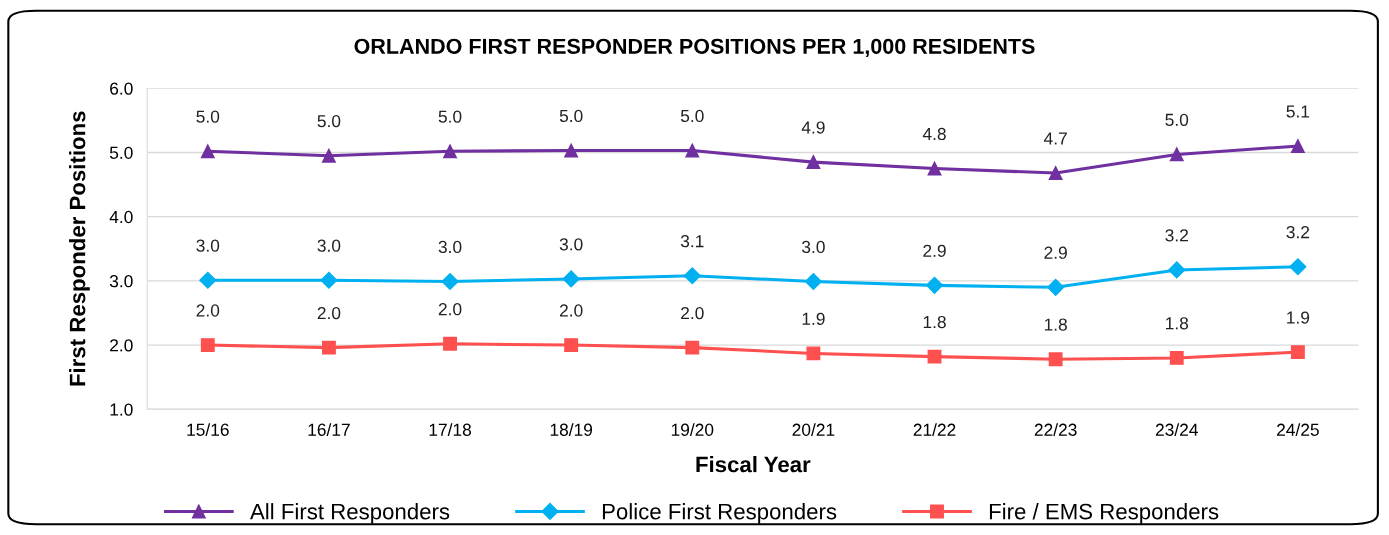  What do you see at coordinates (1104, 513) in the screenshot?
I see `legend-label: Fire / EMS Responders` at bounding box center [1104, 513].